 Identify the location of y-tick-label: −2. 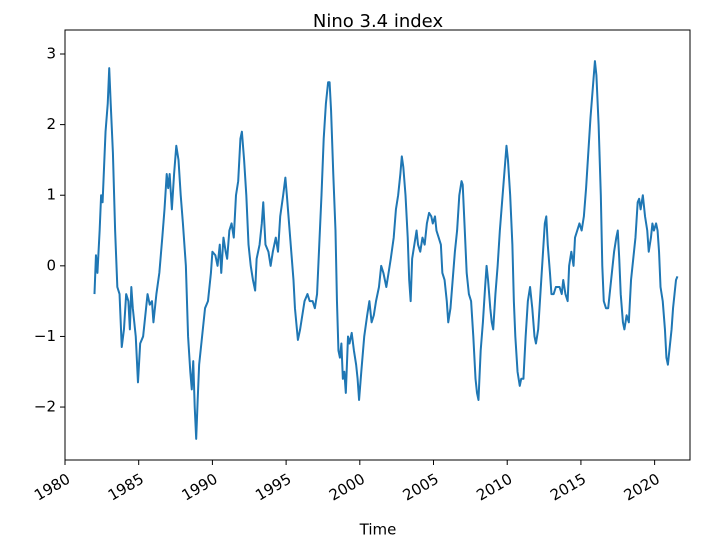
(45, 407).